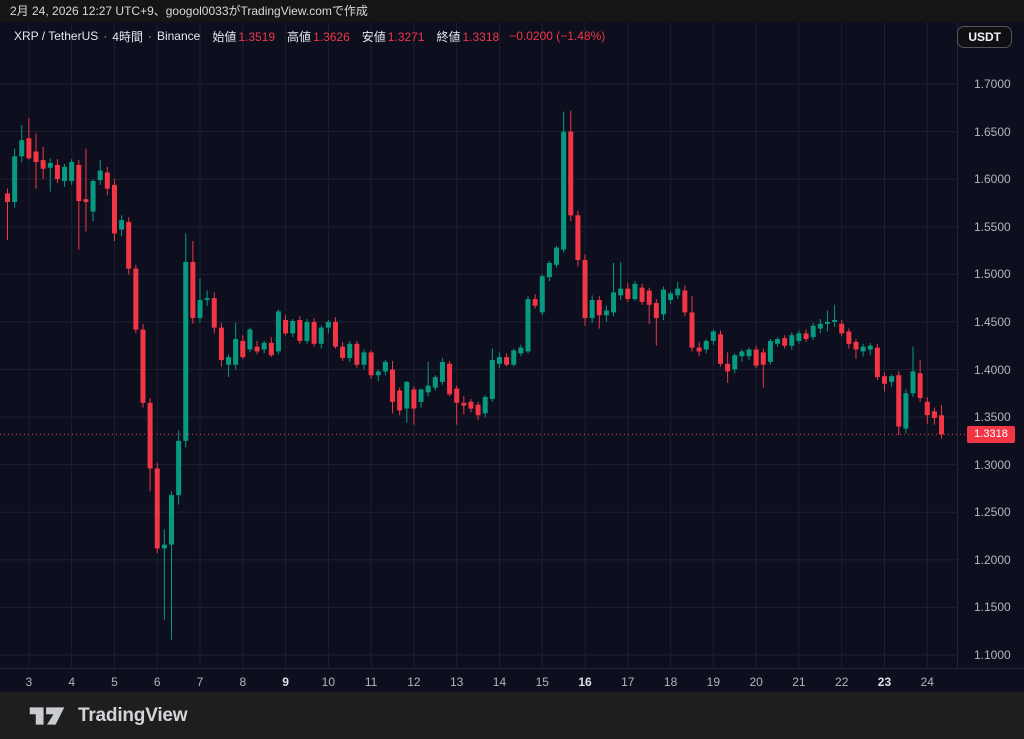 This screenshot has height=739, width=1024. What do you see at coordinates (992, 607) in the screenshot?
I see `price-axis-label: 1.1500` at bounding box center [992, 607].